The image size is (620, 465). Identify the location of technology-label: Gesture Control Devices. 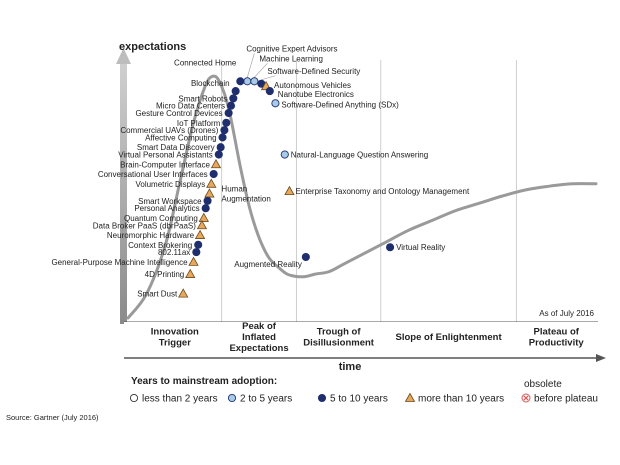
(178, 113).